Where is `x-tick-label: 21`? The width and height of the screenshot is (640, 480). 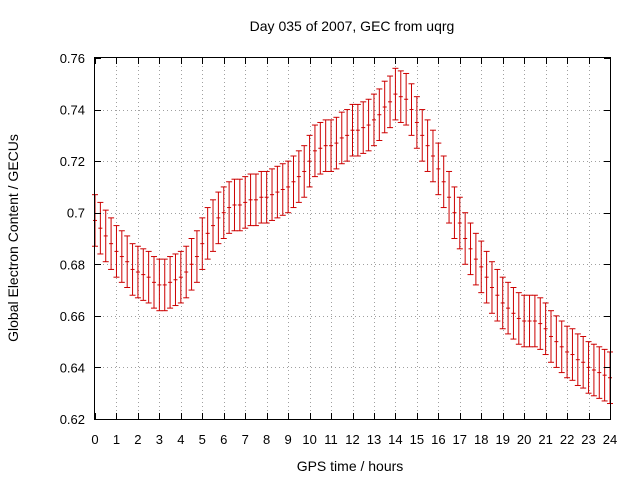
x-tick-label: 21 is located at coordinates (545, 439).